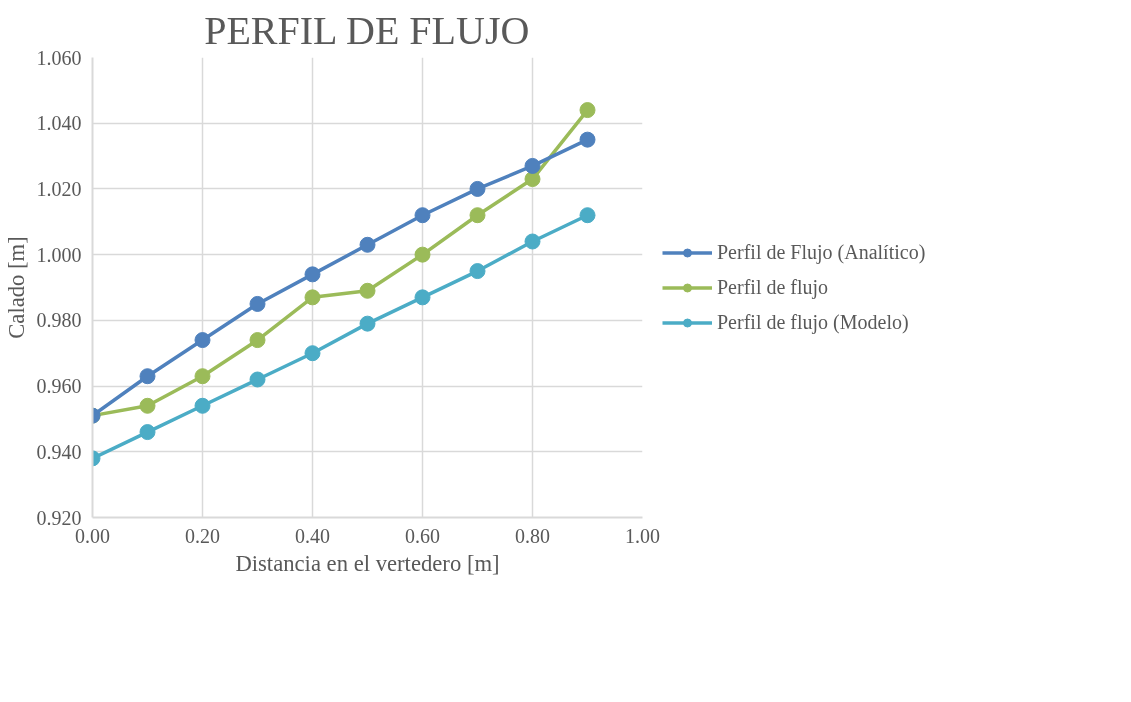 The height and width of the screenshot is (702, 1131). I want to click on x-tick-label: 0.40, so click(312, 535).